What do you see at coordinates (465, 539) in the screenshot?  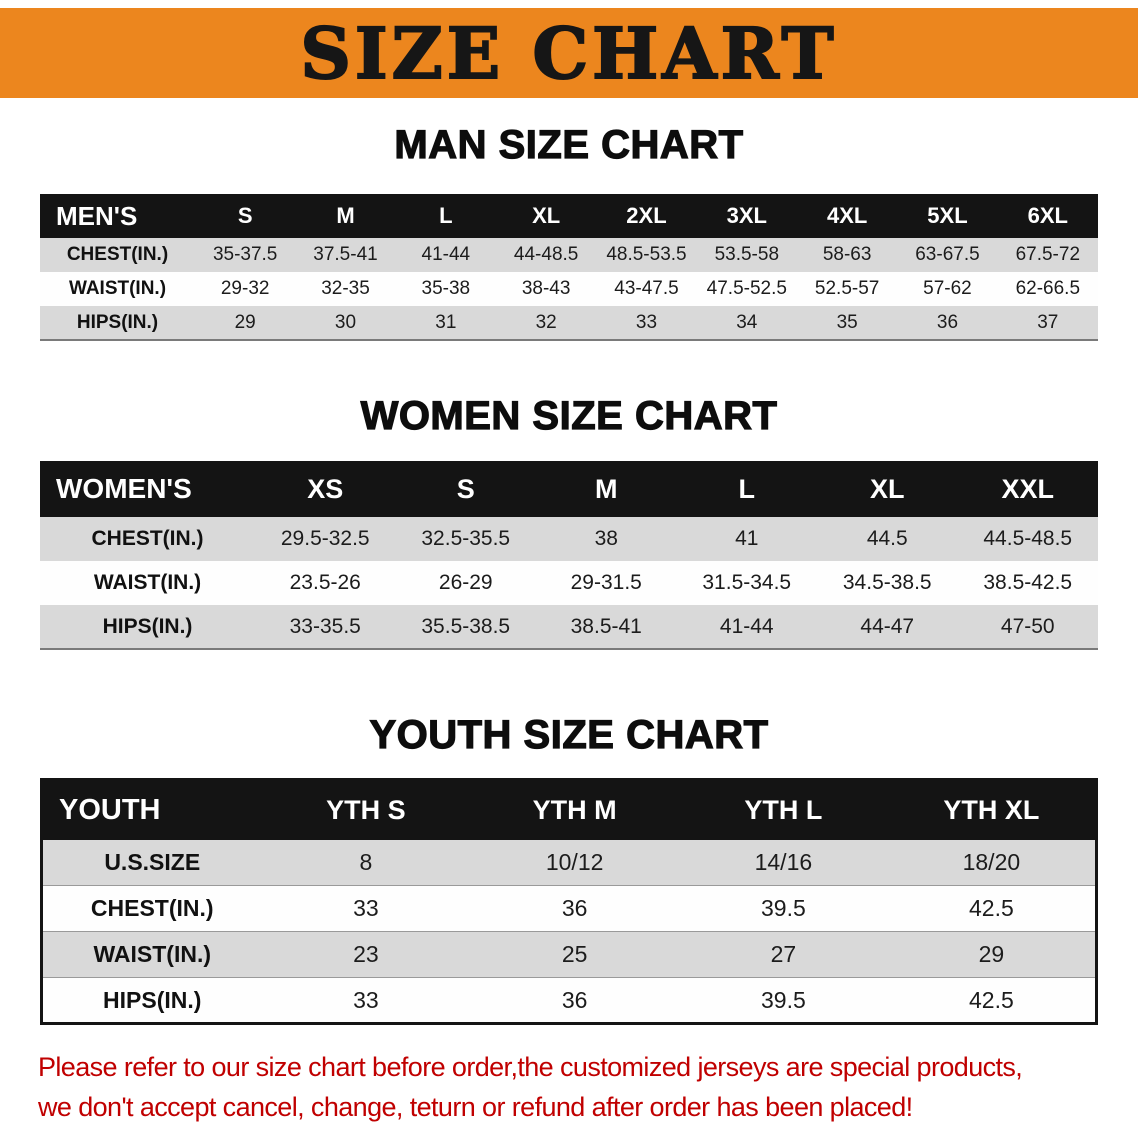 I see `size-value-cell: 32.5-35.5` at bounding box center [465, 539].